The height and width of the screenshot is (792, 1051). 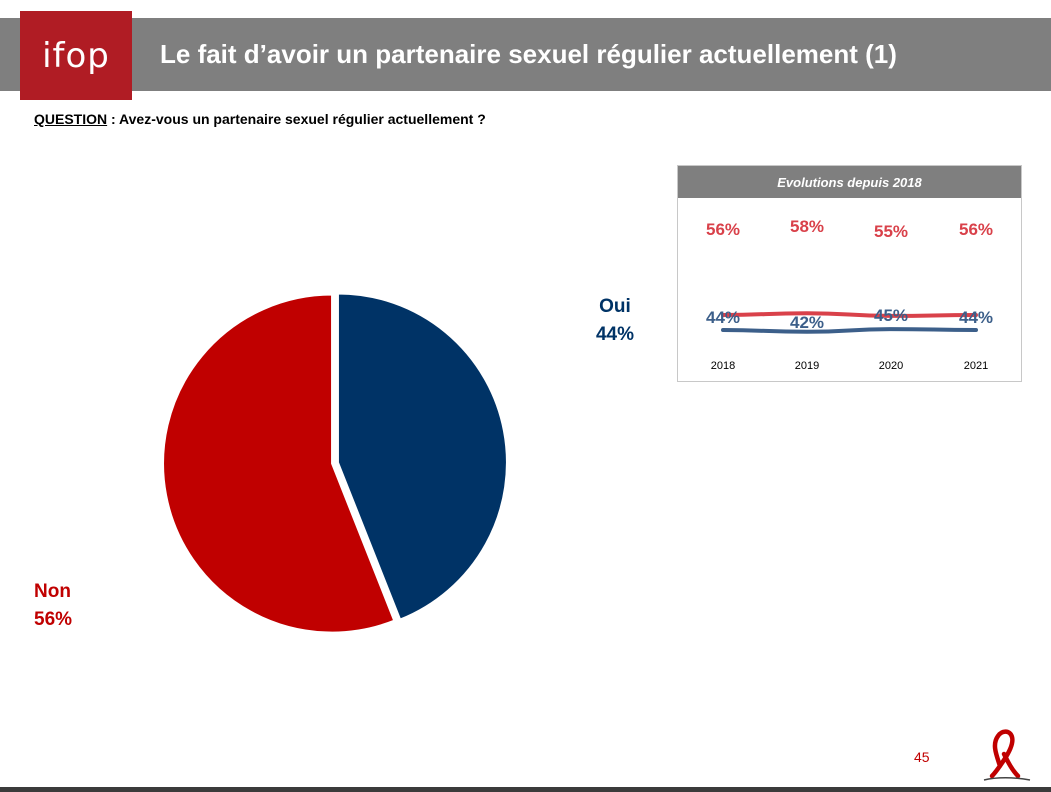 I want to click on pie-chart, so click(x=335, y=463).